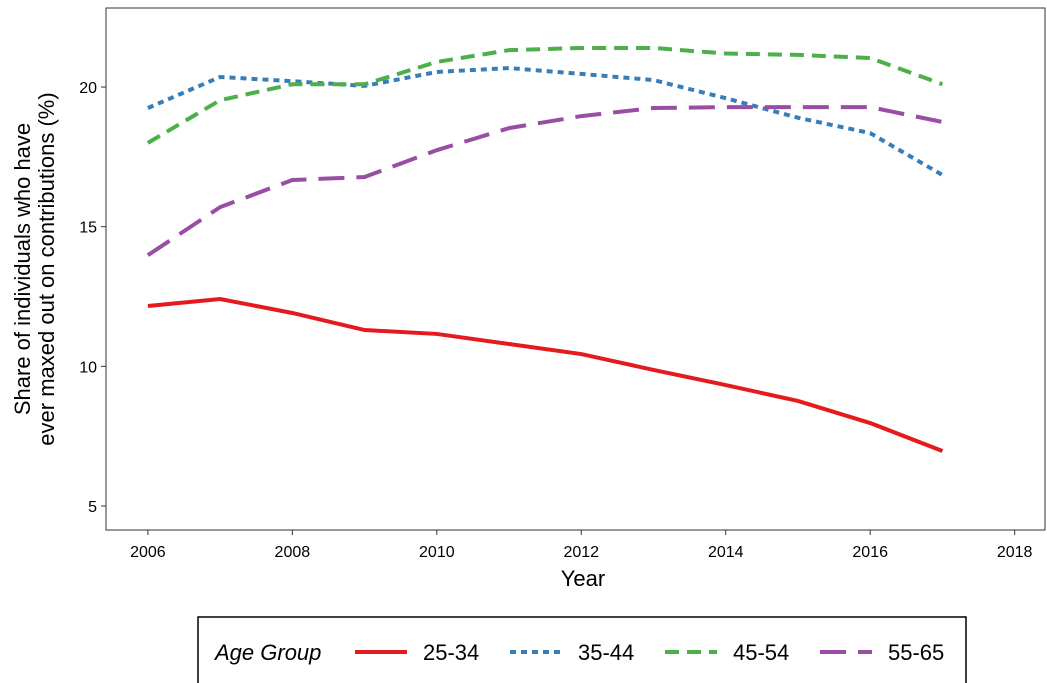 Image resolution: width=1047 pixels, height=683 pixels. What do you see at coordinates (267, 652) in the screenshot?
I see `legend-title: Age Group` at bounding box center [267, 652].